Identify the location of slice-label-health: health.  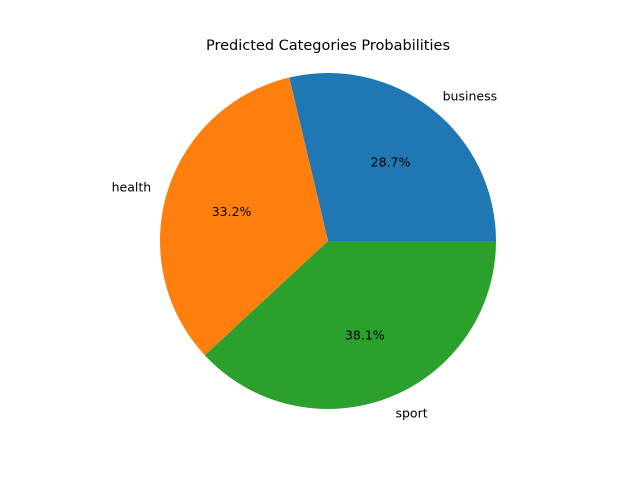
(132, 187).